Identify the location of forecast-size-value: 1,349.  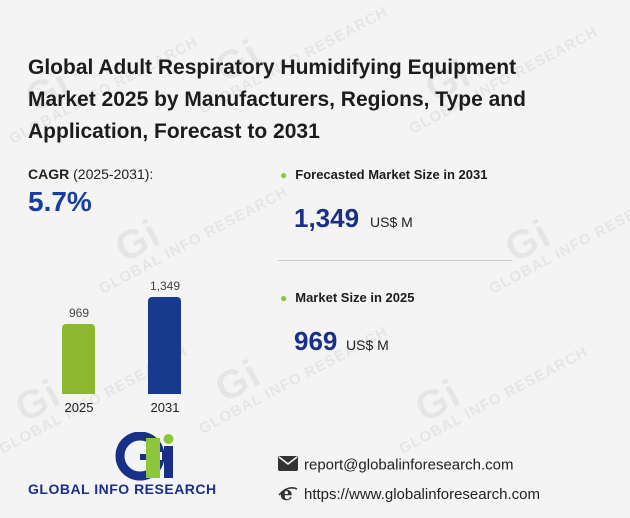
(327, 218).